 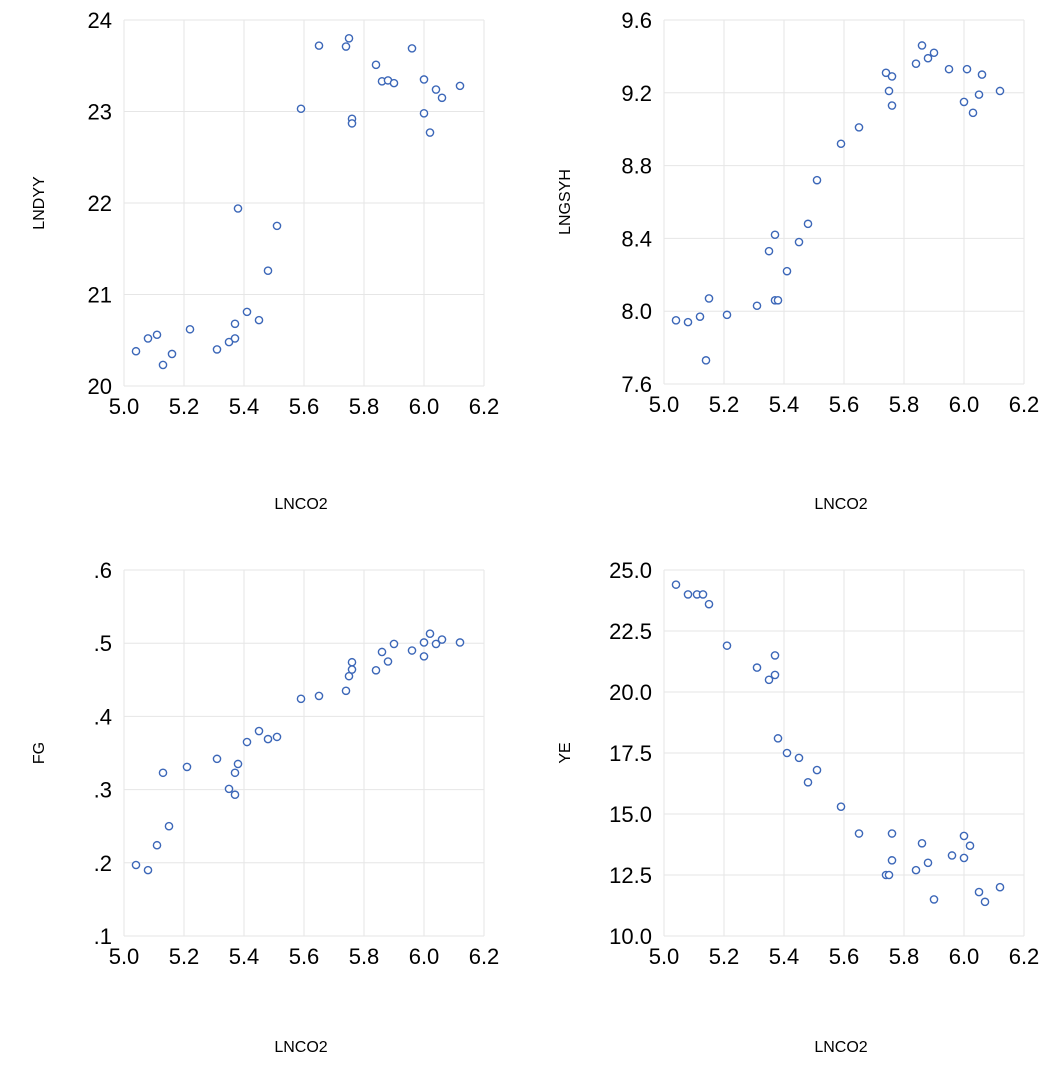 I want to click on y-tick-label: 9.6, so click(x=636, y=20).